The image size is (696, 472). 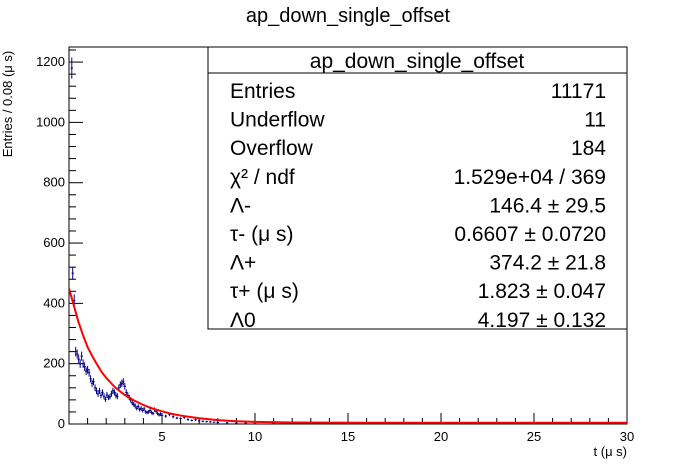 I want to click on stats-row-value: 1.823 ± 0.047, so click(x=542, y=291).